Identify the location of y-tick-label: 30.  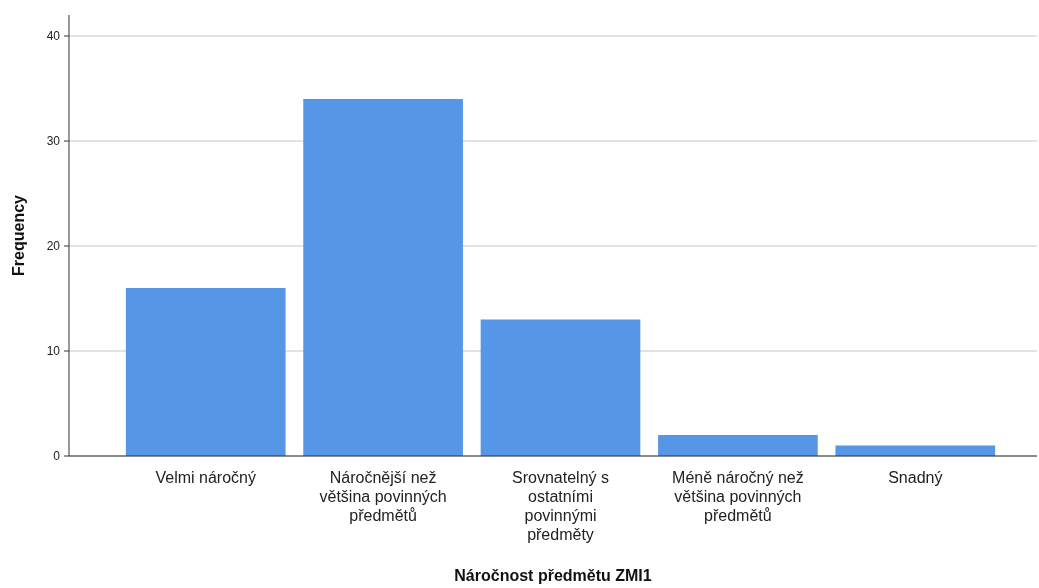
(53, 141).